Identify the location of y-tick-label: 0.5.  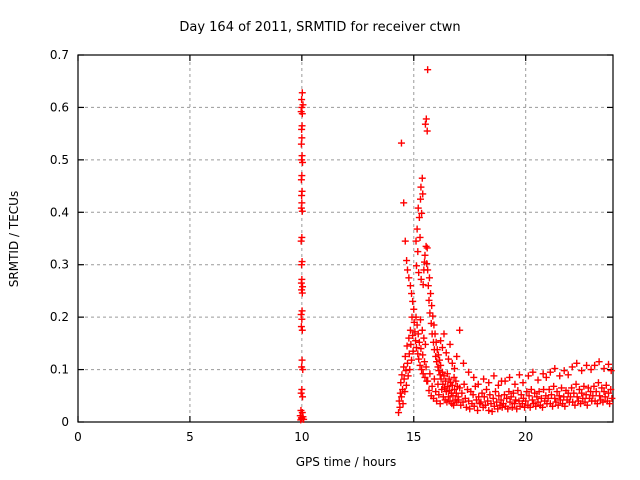
(59, 160).